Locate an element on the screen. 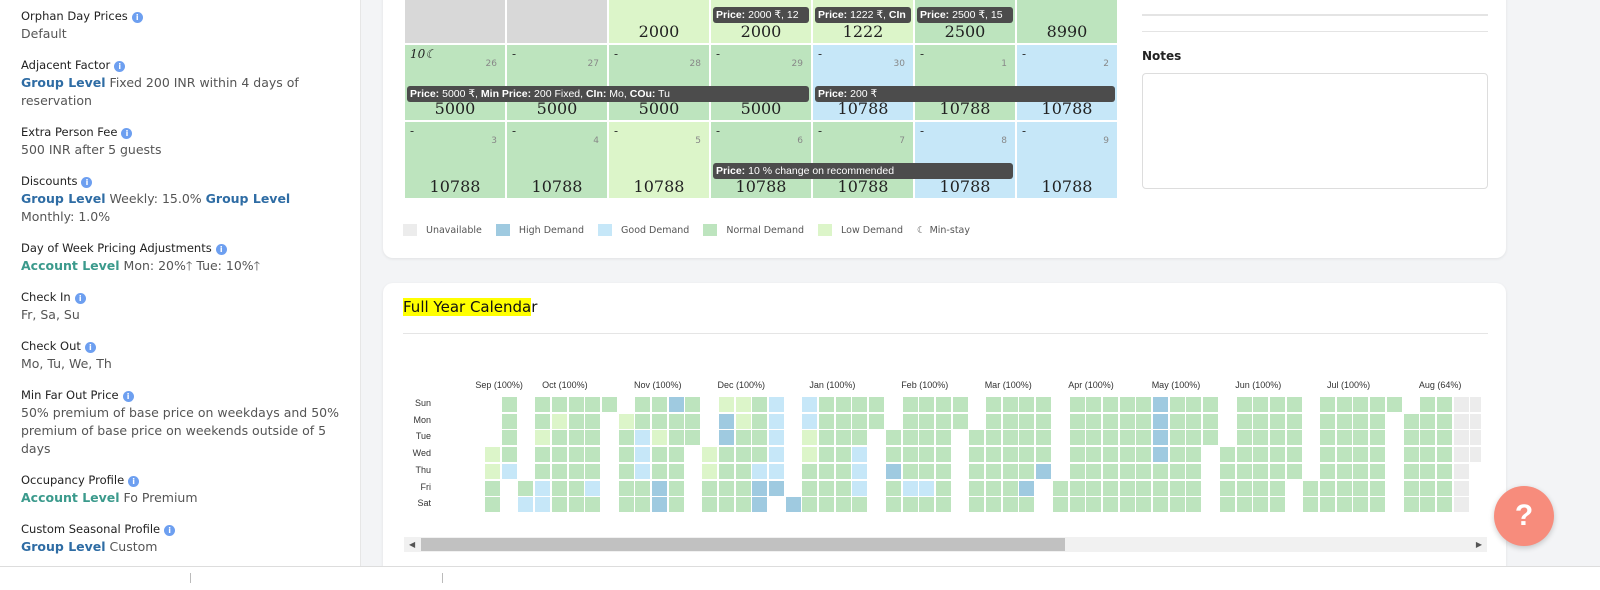  calendar-day-cell: - 1 10788 is located at coordinates (965, 82).